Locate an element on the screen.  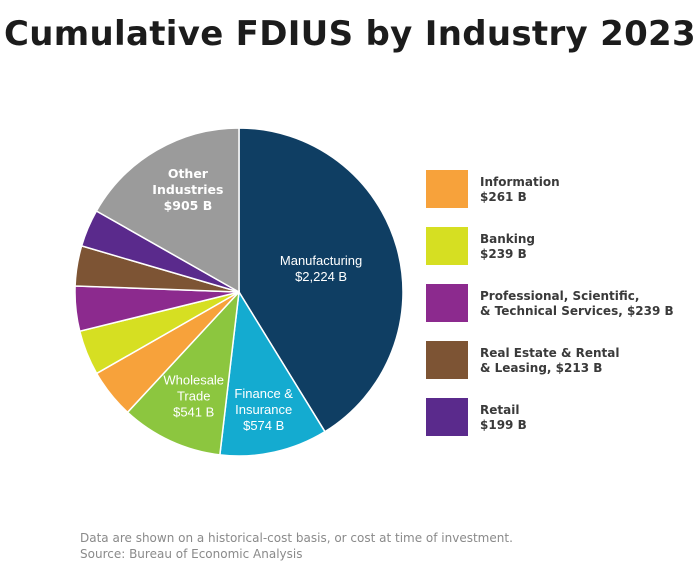
pie-slice-finance-and-insurance is located at coordinates (272, 373).